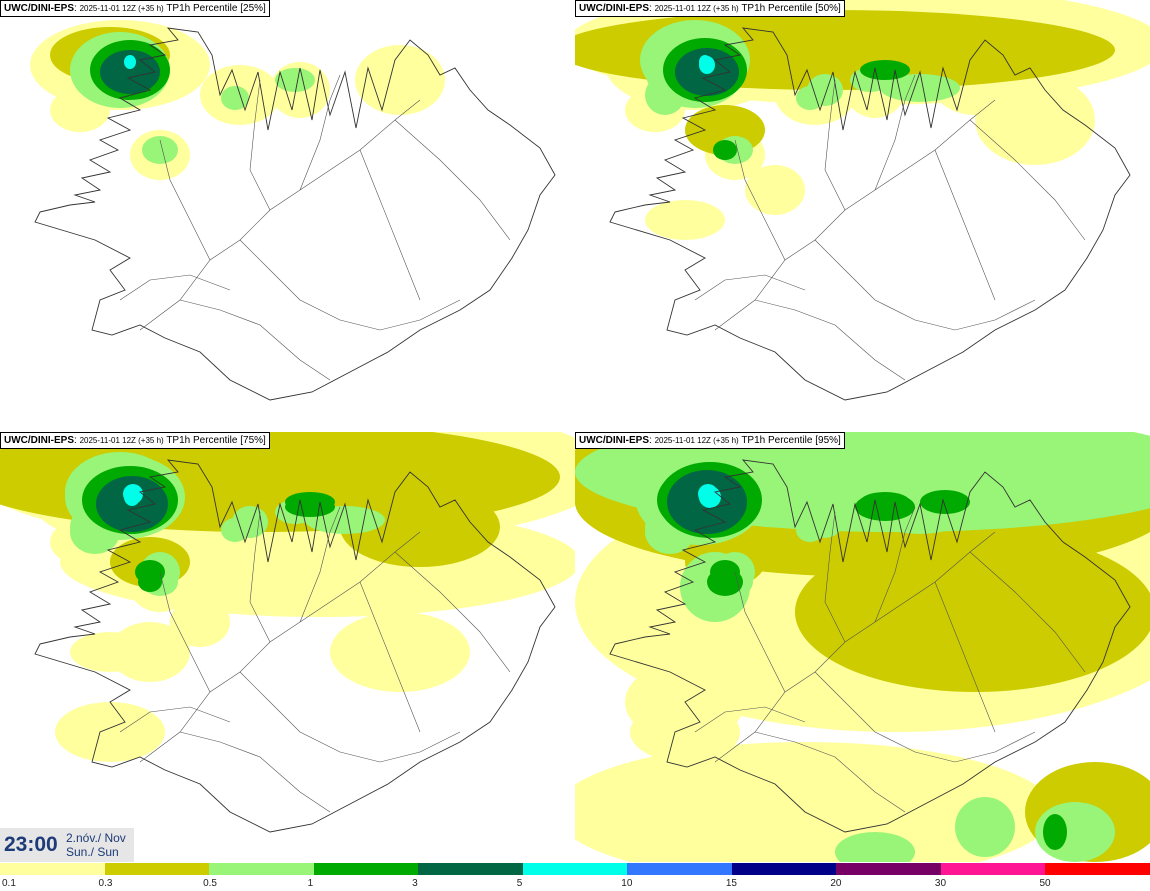  I want to click on valid-date-line: 2.nóv./ Nov, so click(96, 838).